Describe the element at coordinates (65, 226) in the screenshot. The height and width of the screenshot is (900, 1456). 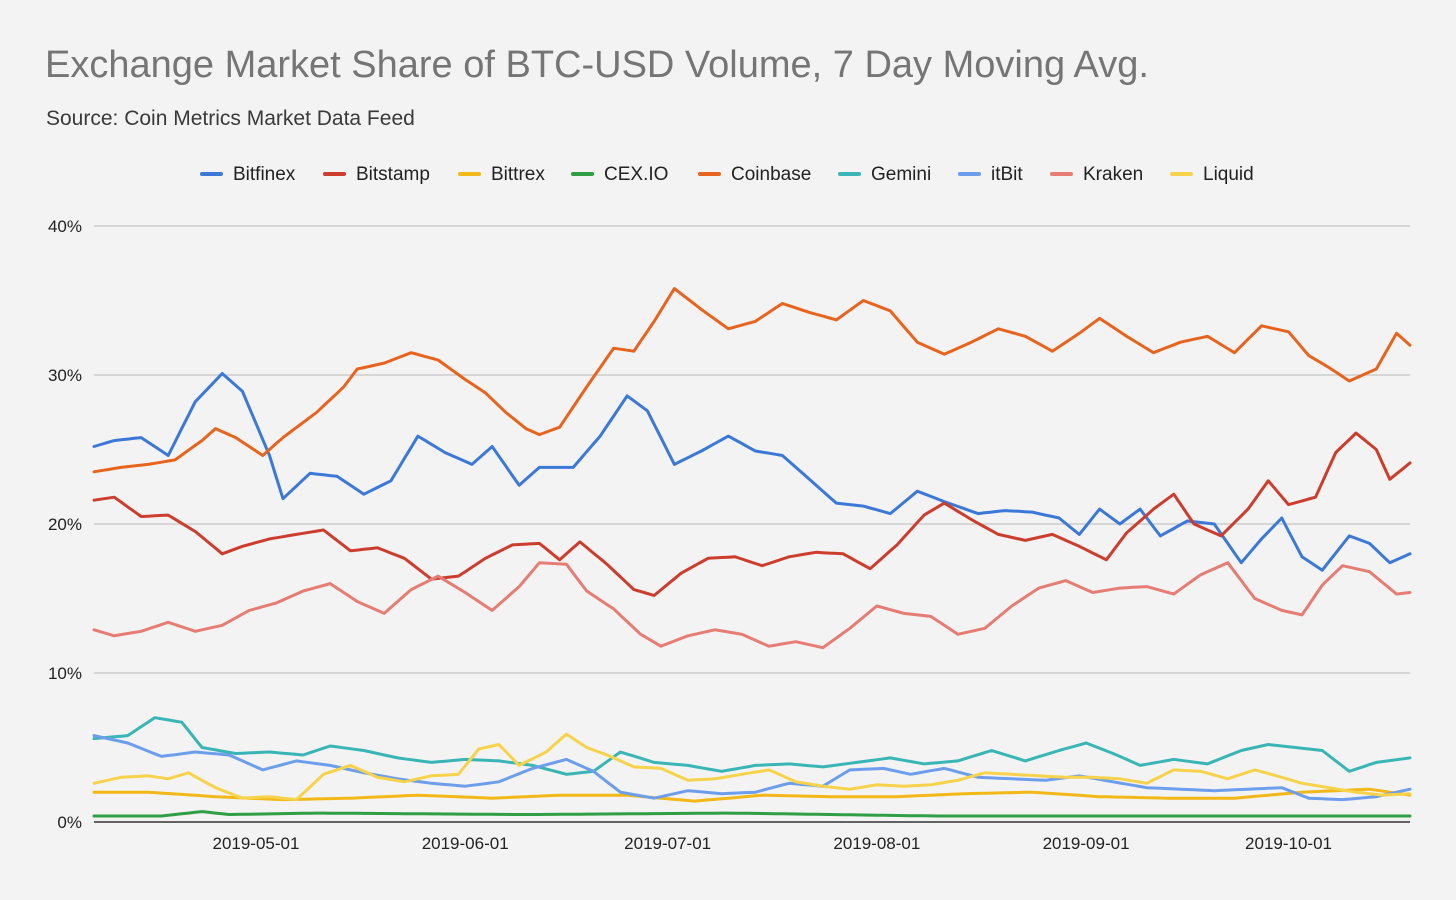
I see `y-tick-label: 40%` at that location.